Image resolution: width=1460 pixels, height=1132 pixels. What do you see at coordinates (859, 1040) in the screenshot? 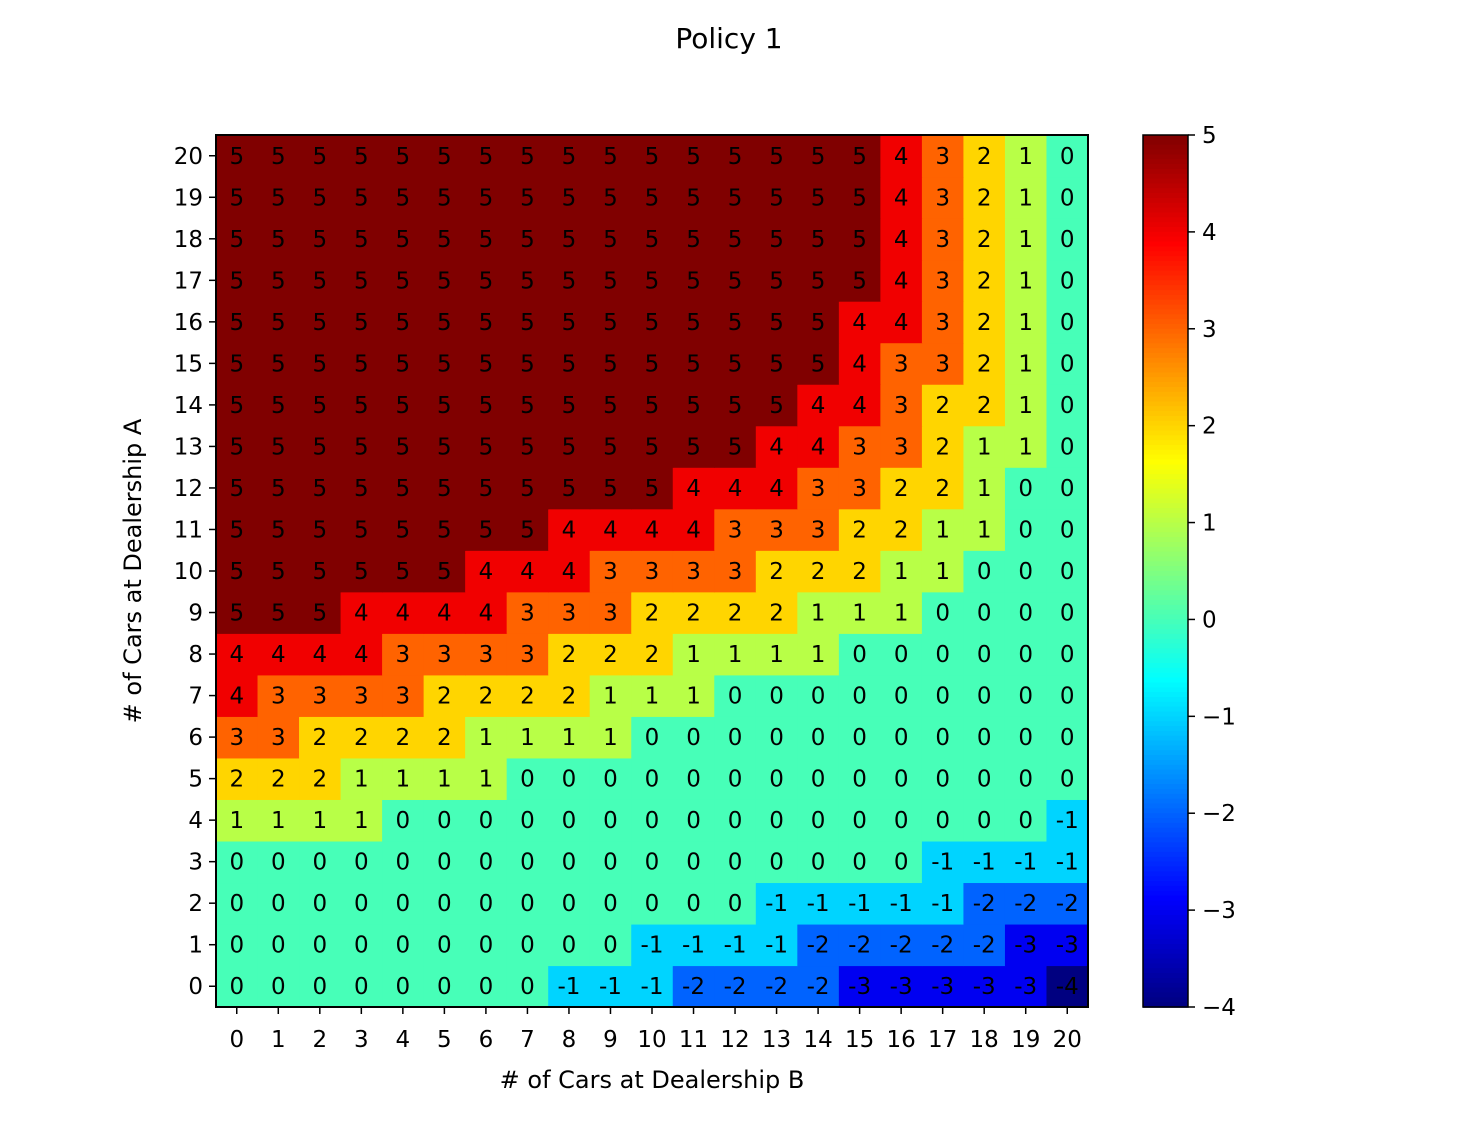
I see `x-tick-label: 15` at bounding box center [859, 1040].